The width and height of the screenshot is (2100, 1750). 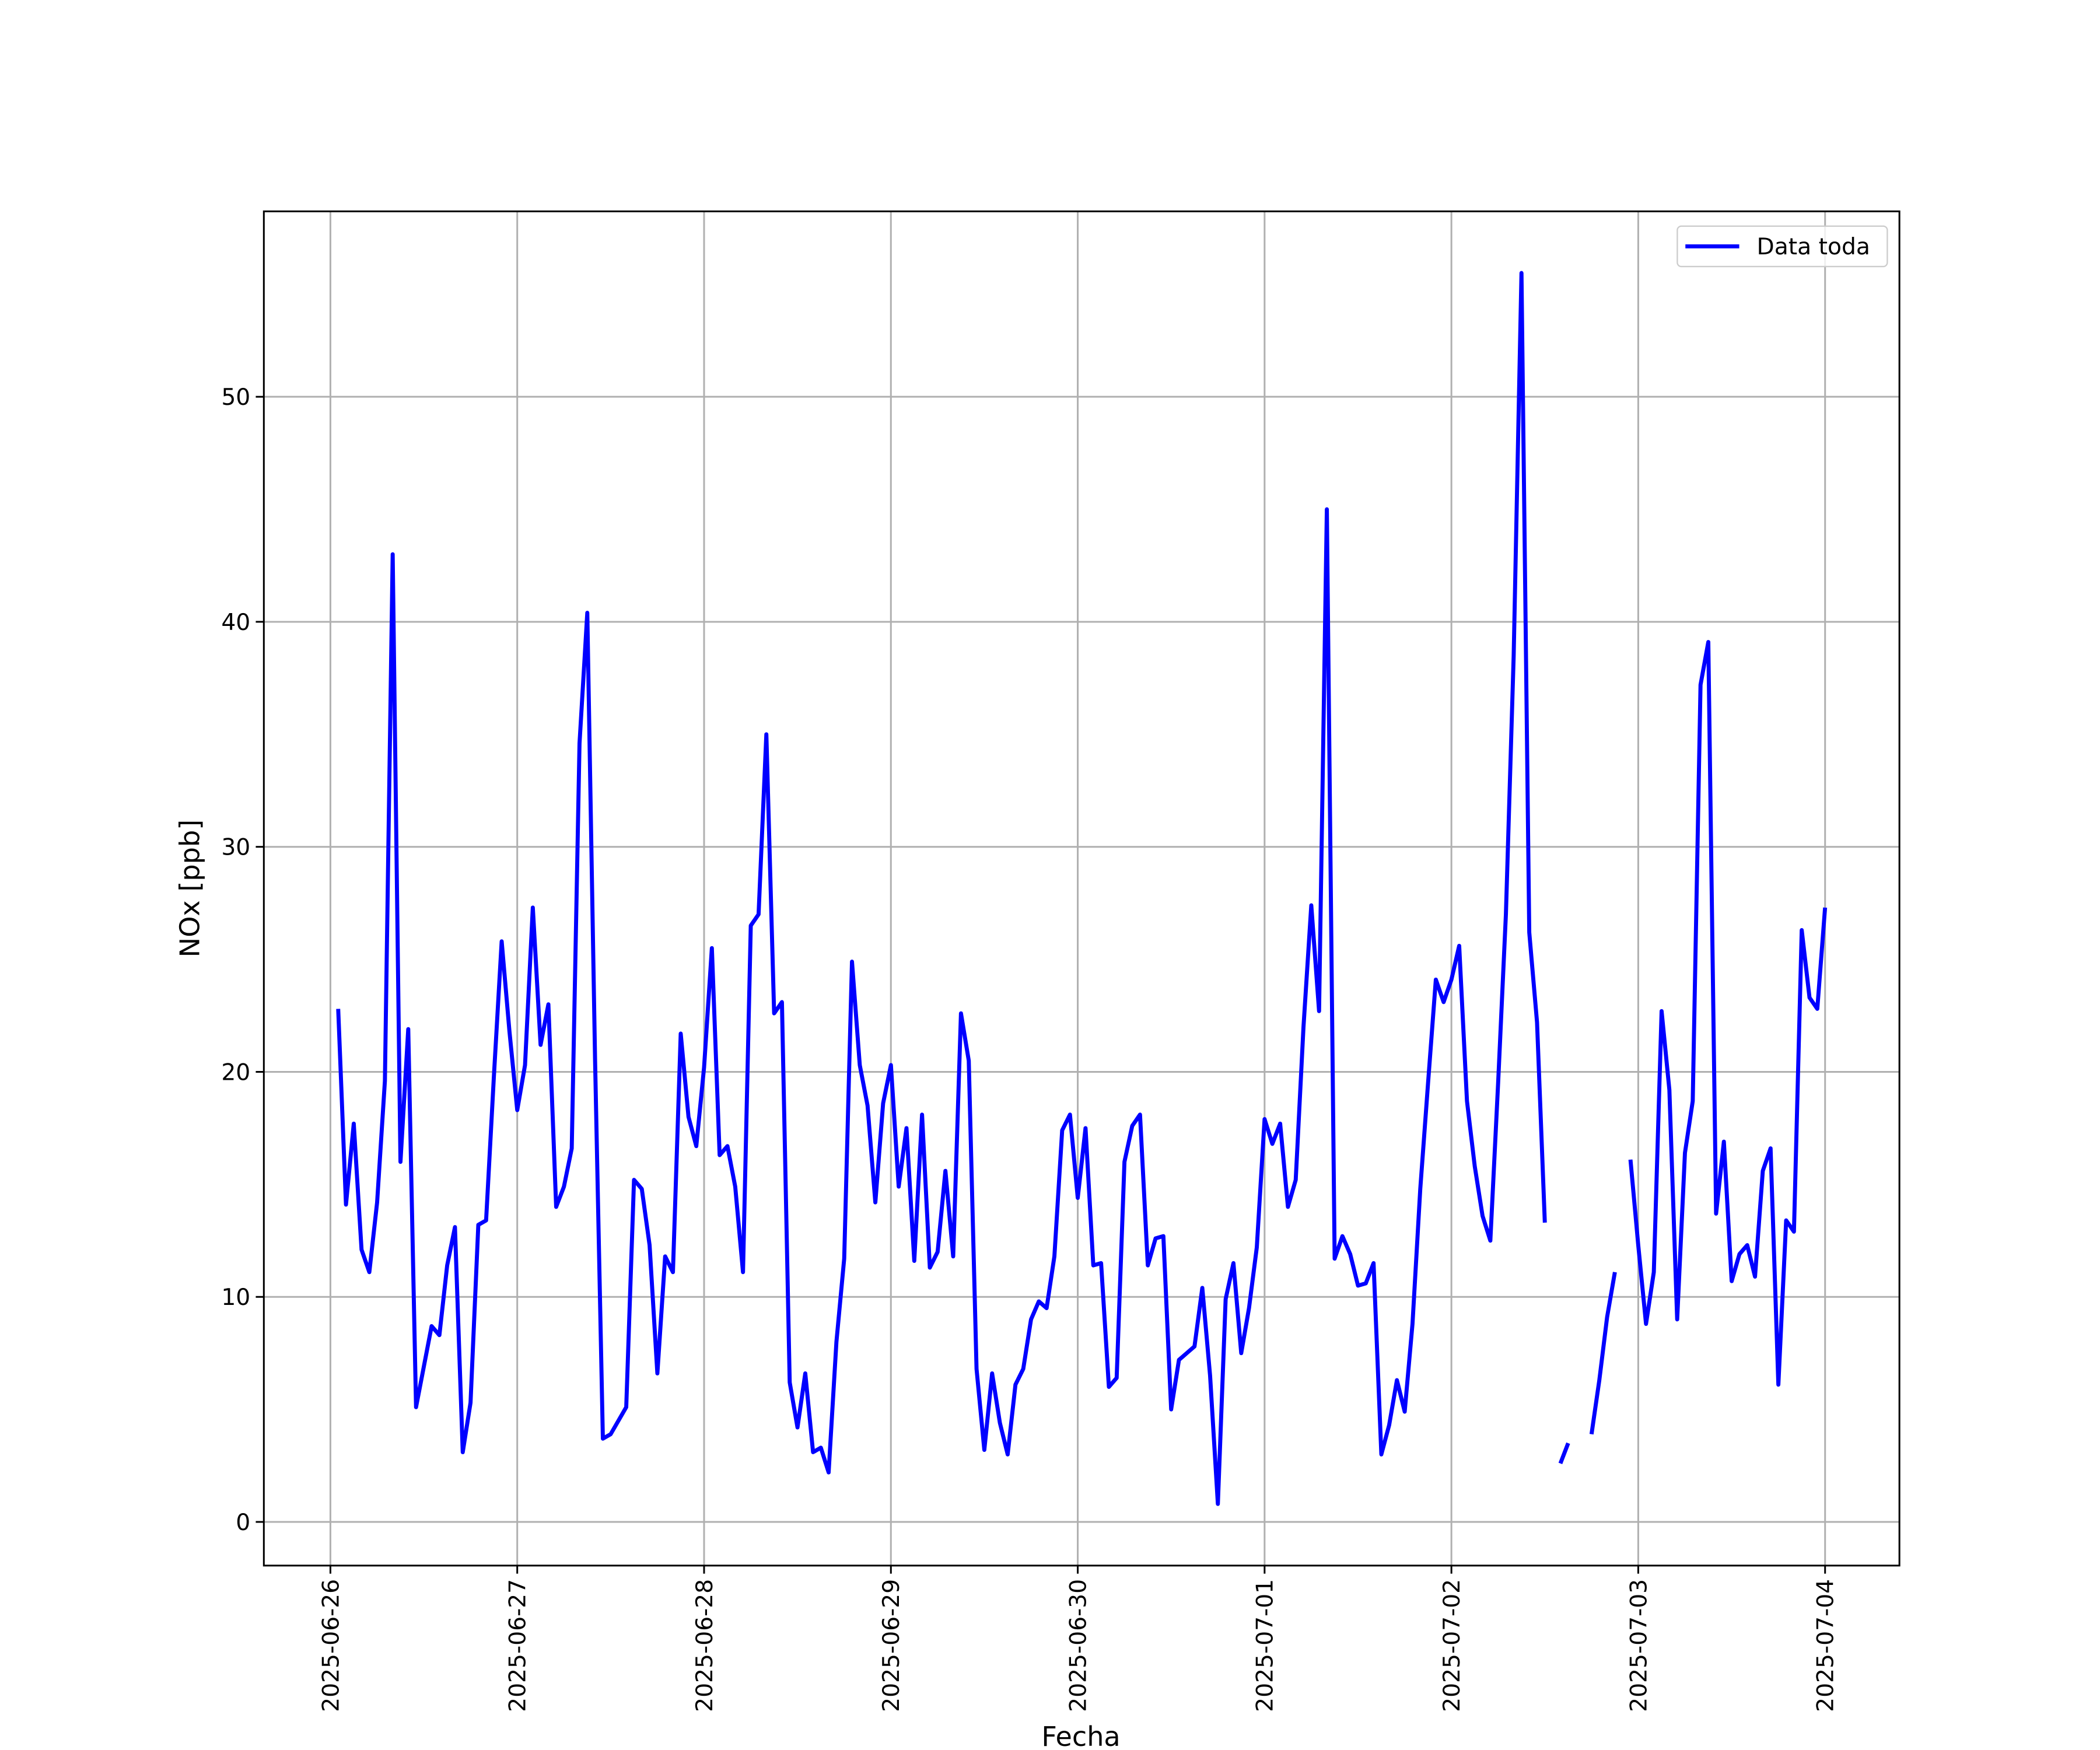 What do you see at coordinates (1078, 1645) in the screenshot?
I see `x-tick-label: 2025-06-30` at bounding box center [1078, 1645].